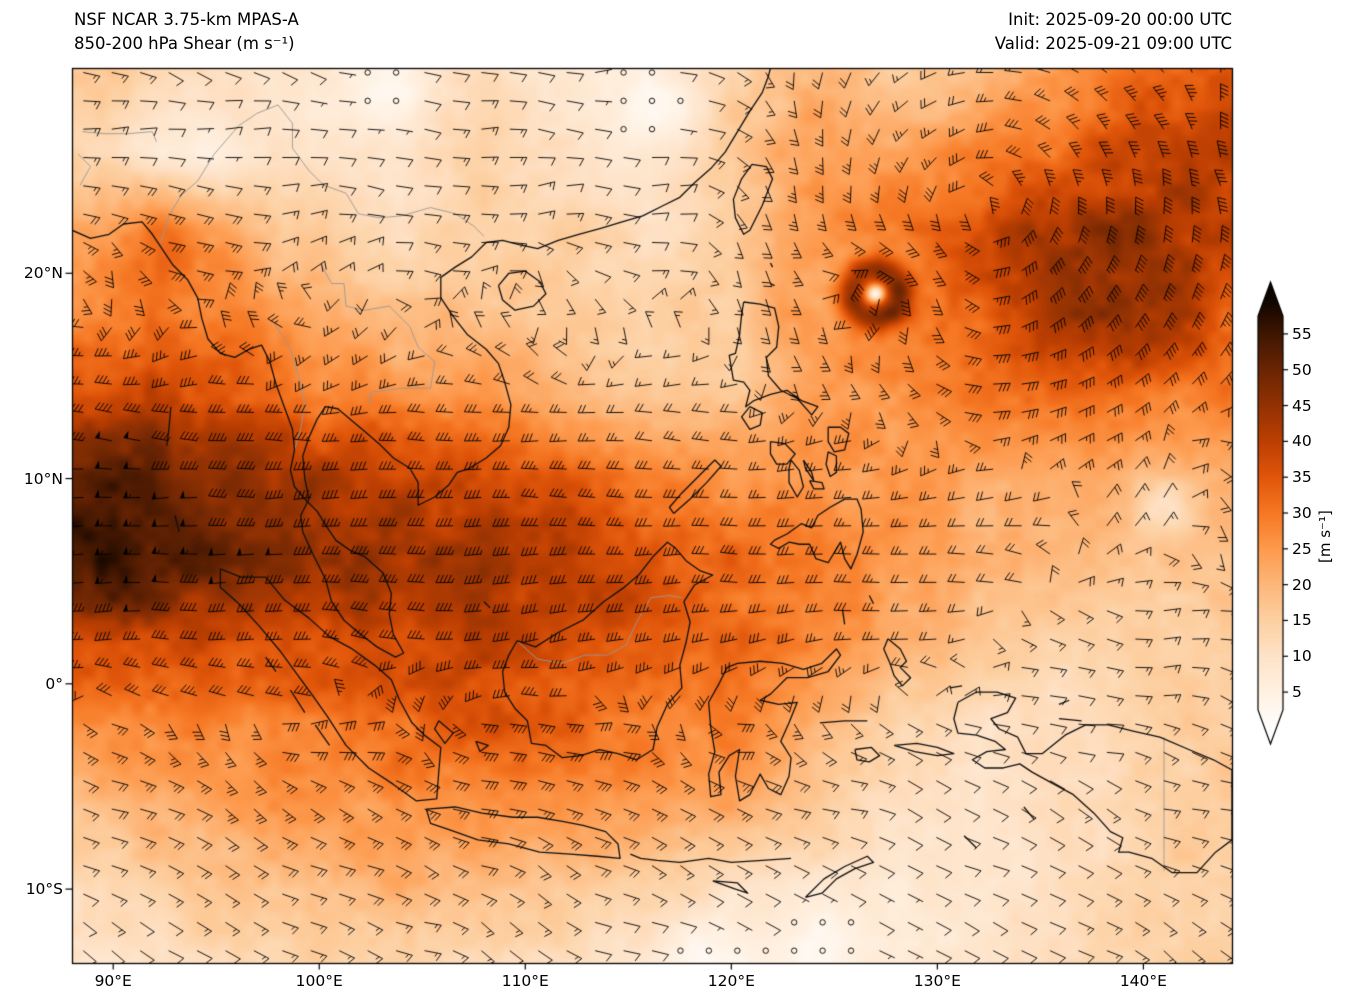 This screenshot has height=1002, width=1353. What do you see at coordinates (43, 478) in the screenshot?
I see `lat-tick-label: 10°N` at bounding box center [43, 478].